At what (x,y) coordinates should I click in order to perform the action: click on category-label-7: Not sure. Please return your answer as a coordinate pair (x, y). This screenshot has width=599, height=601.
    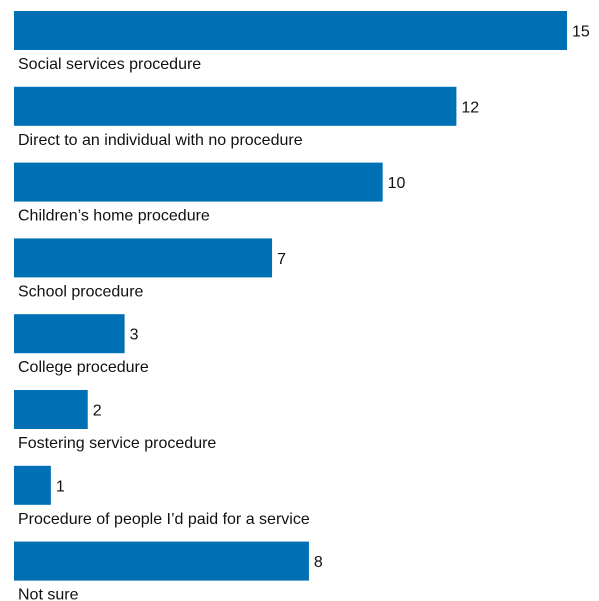
    Looking at the image, I should click on (48, 594).